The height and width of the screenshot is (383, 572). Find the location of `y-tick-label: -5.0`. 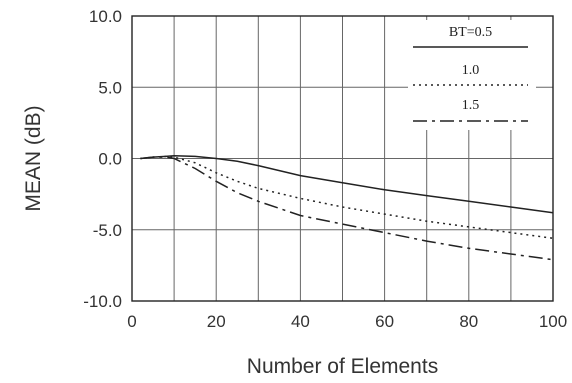

y-tick-label: -5.0 is located at coordinates (107, 230).